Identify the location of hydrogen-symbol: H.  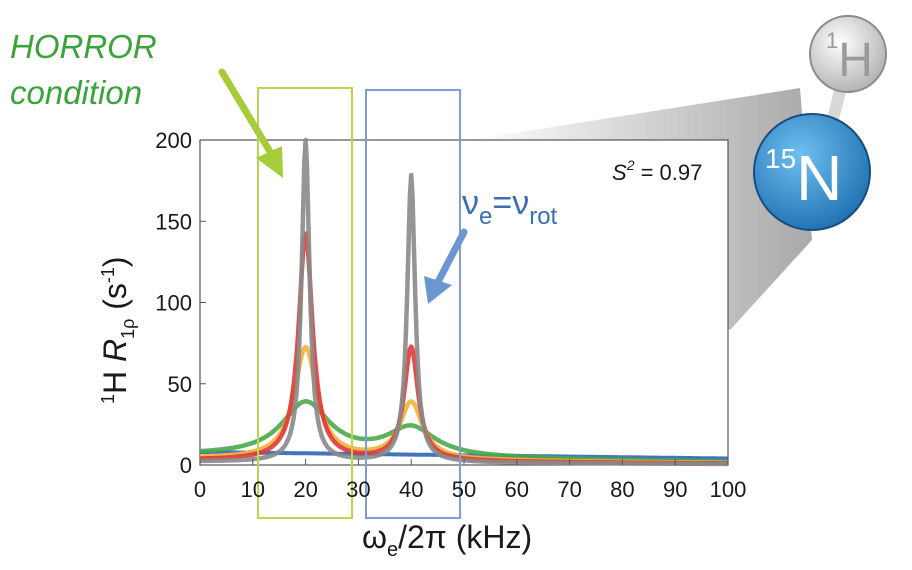
(855, 60).